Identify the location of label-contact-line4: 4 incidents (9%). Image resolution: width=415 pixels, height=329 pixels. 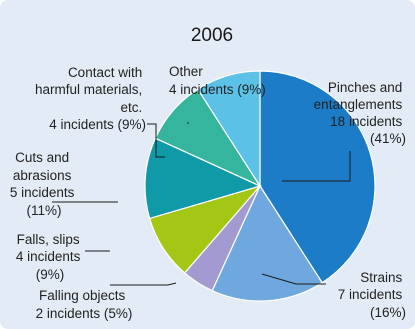
(97, 124).